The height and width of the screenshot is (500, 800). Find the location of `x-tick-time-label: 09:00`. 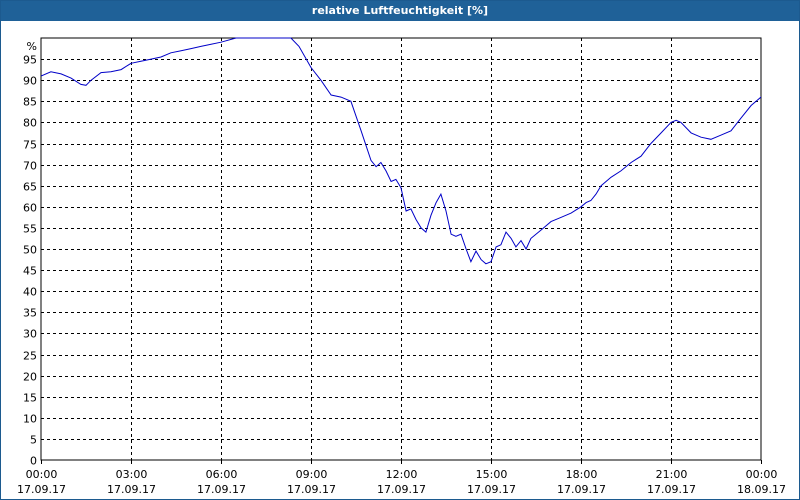

x-tick-time-label: 09:00 is located at coordinates (312, 474).